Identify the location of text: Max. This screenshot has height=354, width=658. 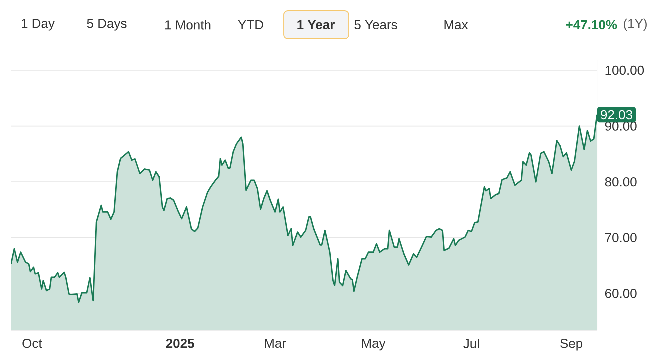
(456, 25).